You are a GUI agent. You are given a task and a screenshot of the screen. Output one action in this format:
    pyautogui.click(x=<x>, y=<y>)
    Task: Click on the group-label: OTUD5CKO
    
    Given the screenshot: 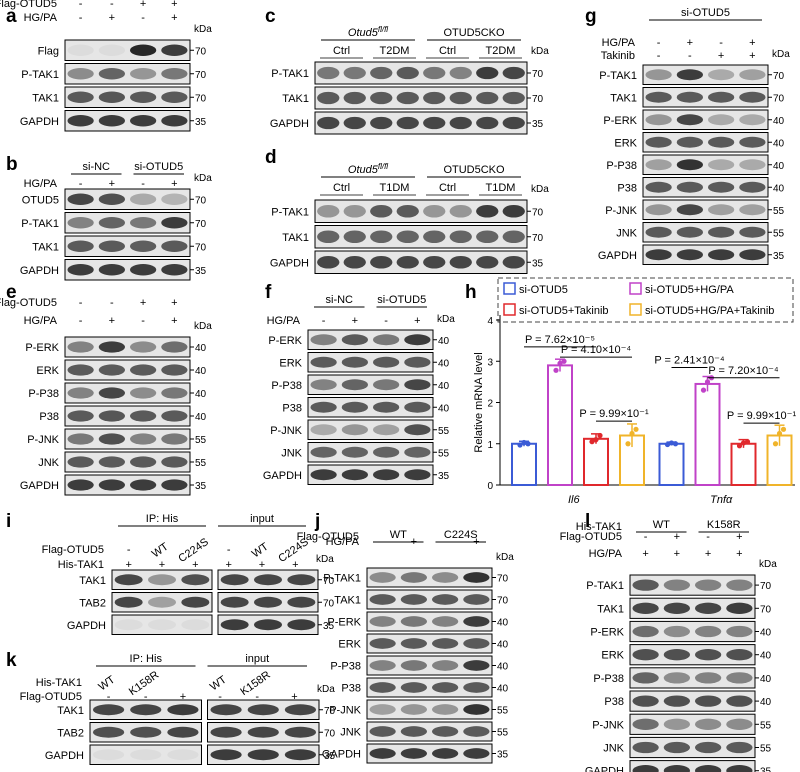 What is the action you would take?
    pyautogui.click(x=474, y=33)
    